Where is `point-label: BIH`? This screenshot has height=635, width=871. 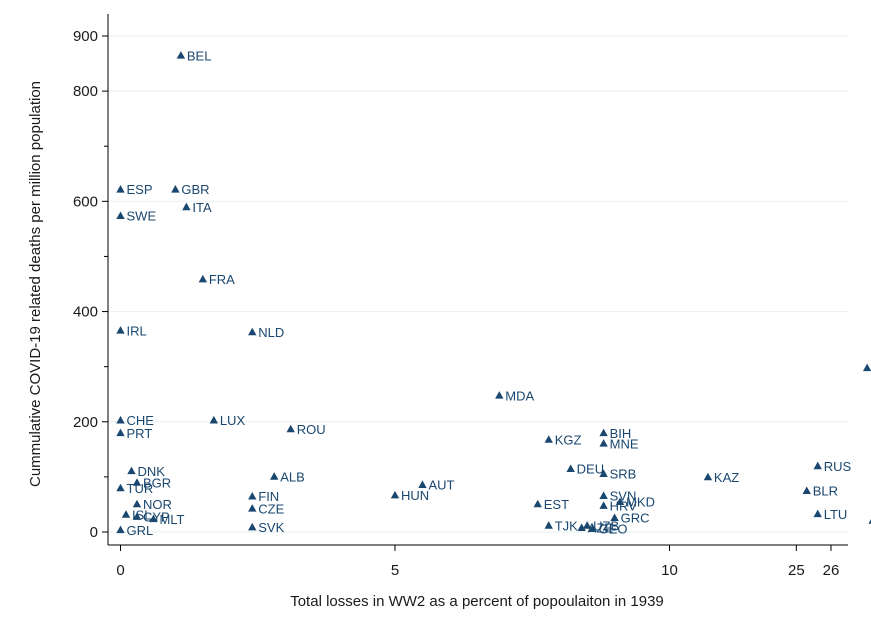
point-label: BIH is located at coordinates (621, 433).